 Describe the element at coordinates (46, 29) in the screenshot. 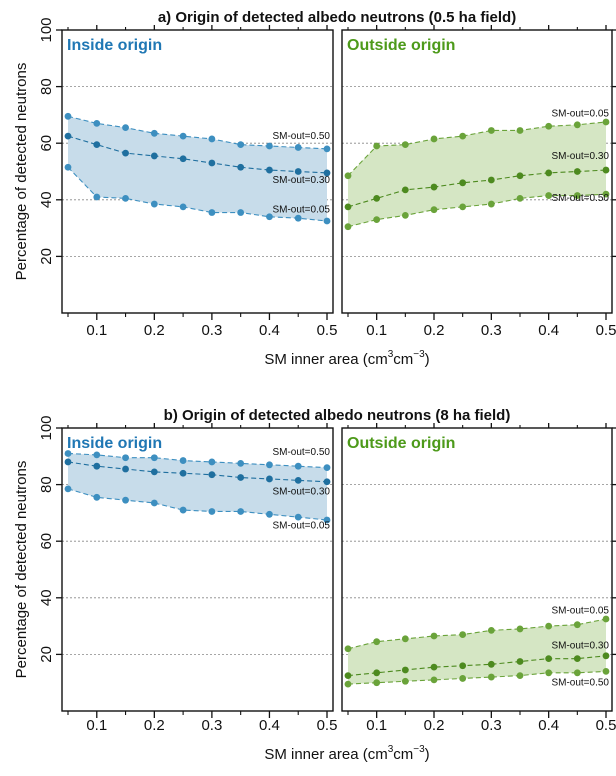

I see `y-tick-label: 100` at that location.